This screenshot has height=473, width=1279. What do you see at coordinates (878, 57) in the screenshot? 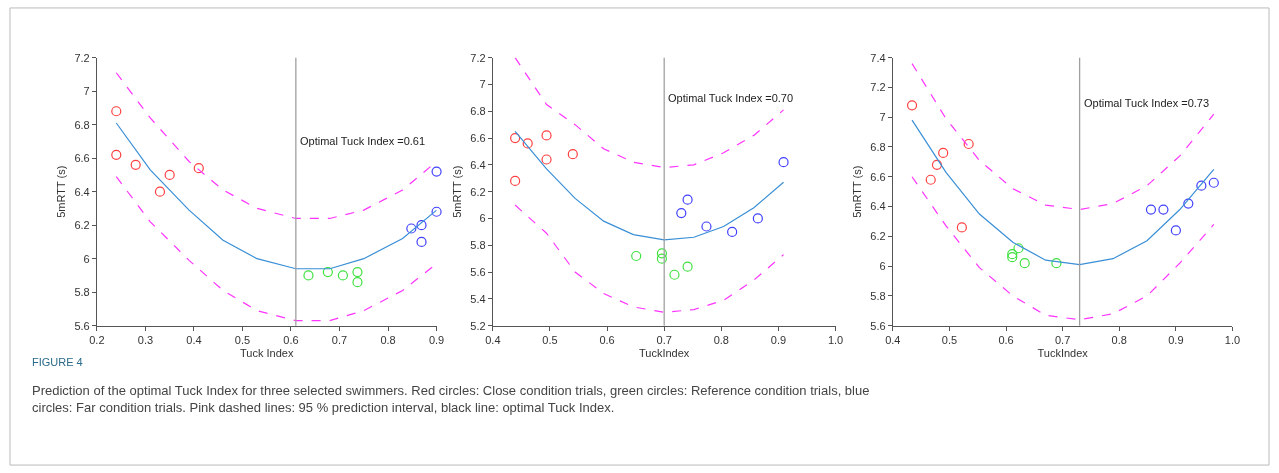
I see `y-tick-label: 7.4` at bounding box center [878, 57].